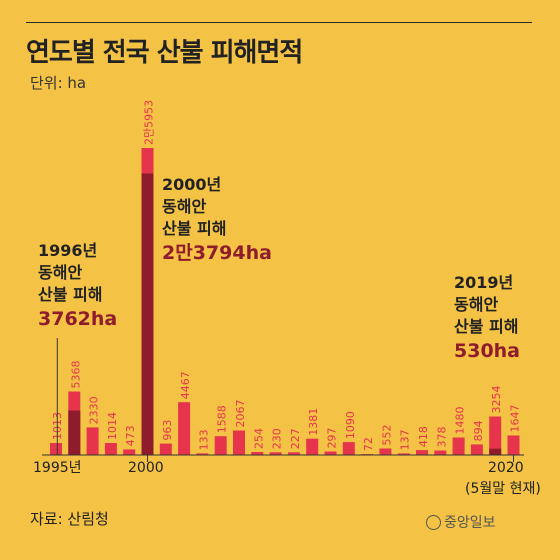  Describe the element at coordinates (312, 446) in the screenshot. I see `bar-2009` at that location.